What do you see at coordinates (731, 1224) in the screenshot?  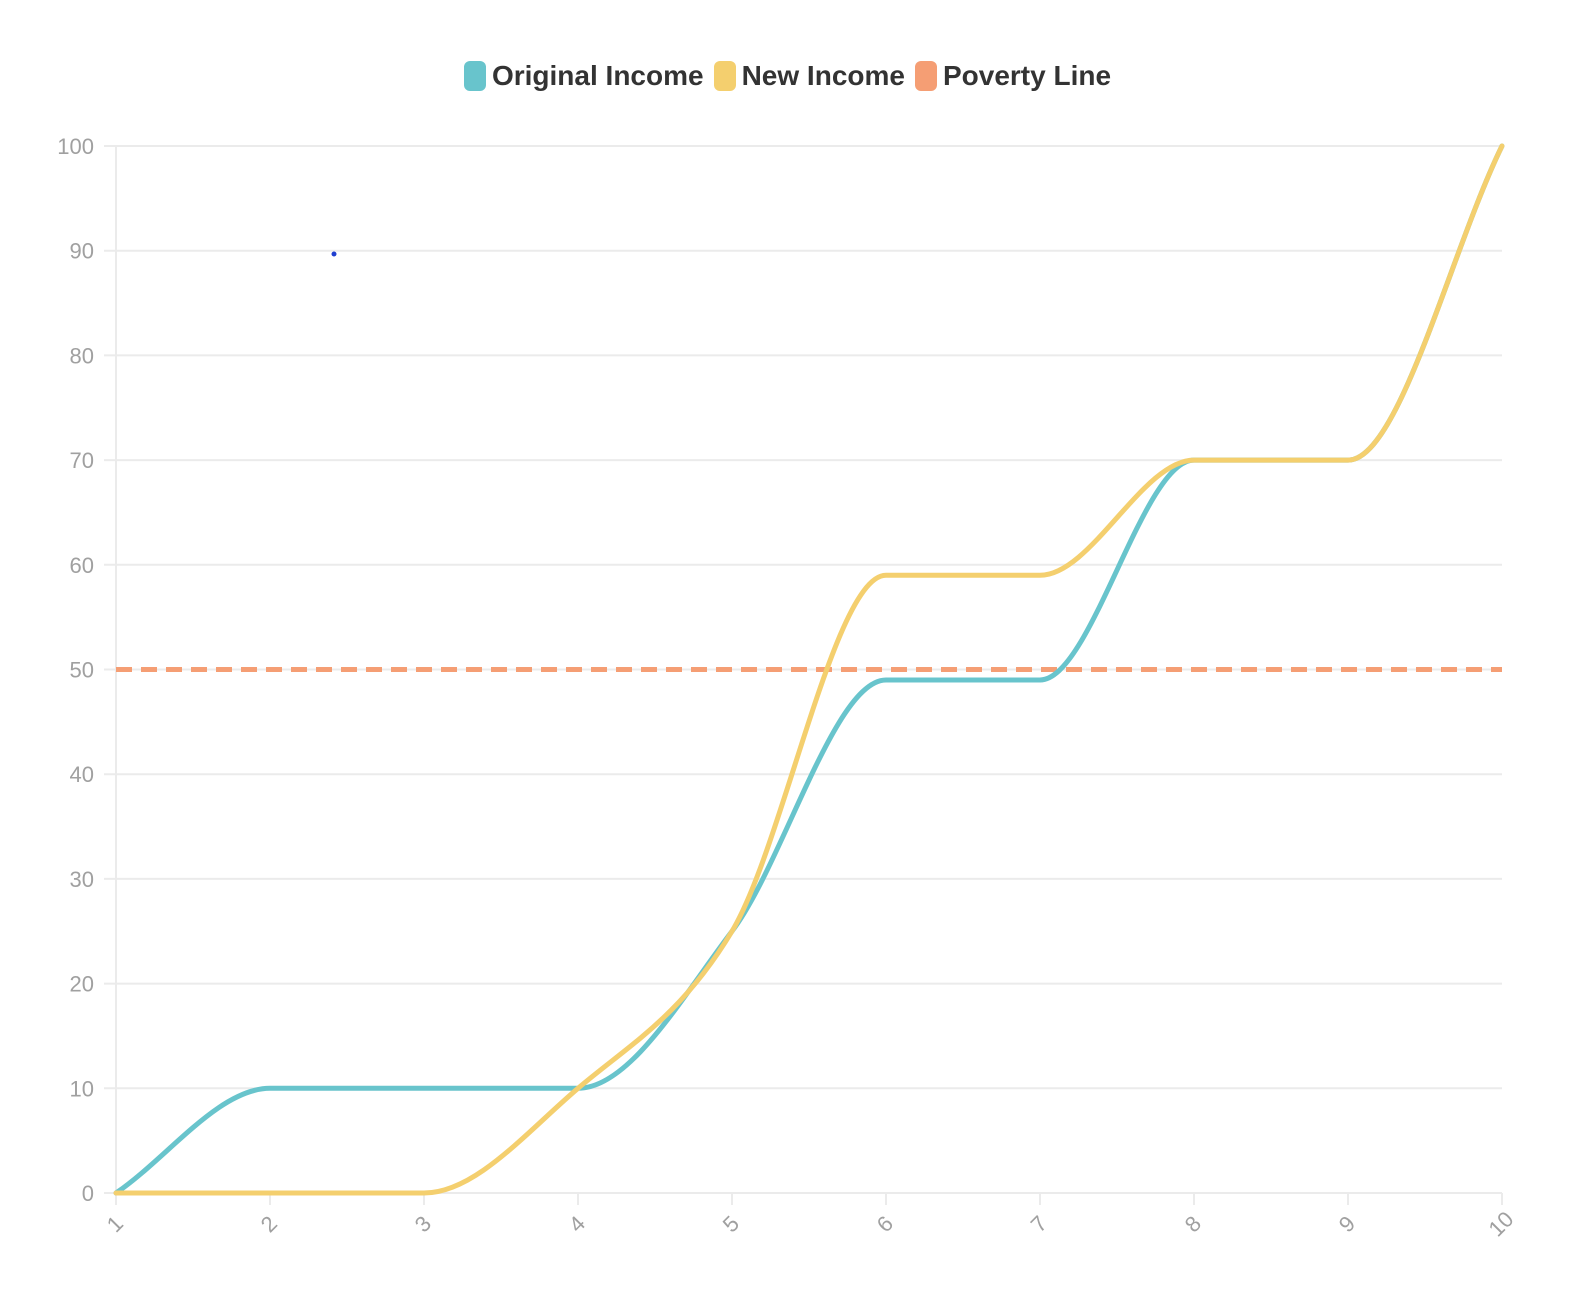 I see `x-tick-label: 5` at bounding box center [731, 1224].